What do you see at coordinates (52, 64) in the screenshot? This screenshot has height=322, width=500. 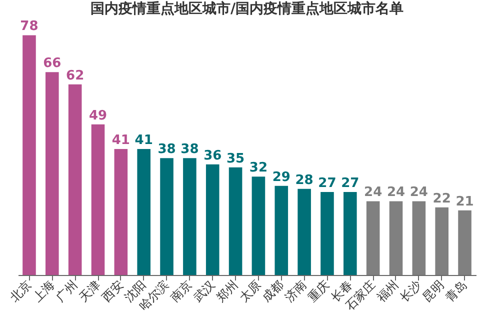 I see `data-label: 66` at bounding box center [52, 64].